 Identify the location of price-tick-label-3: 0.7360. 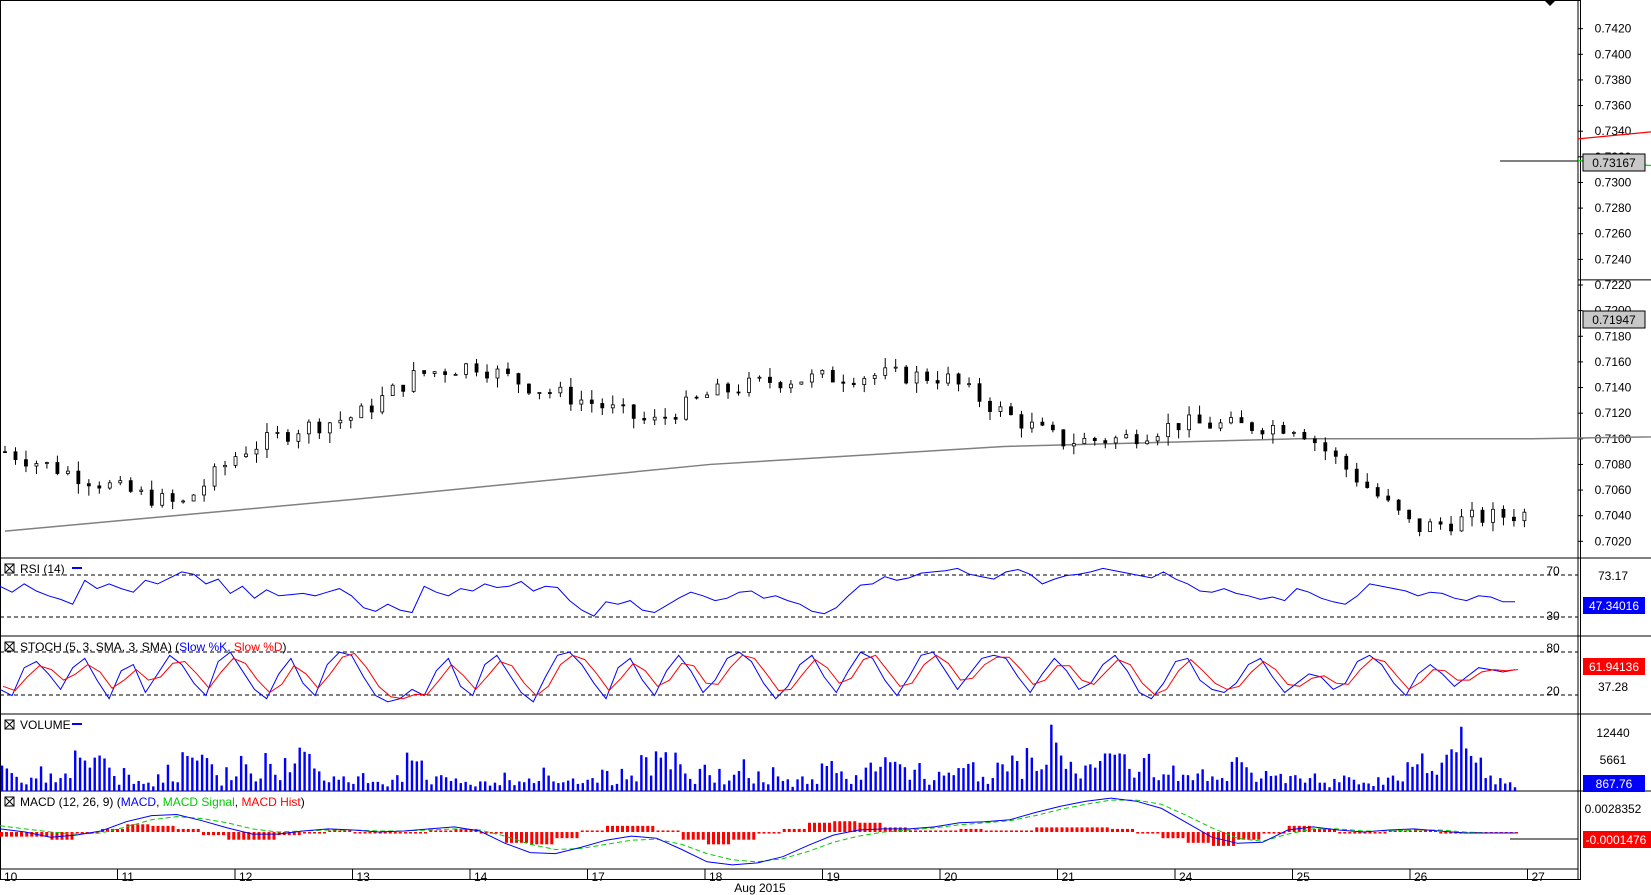
(1613, 106).